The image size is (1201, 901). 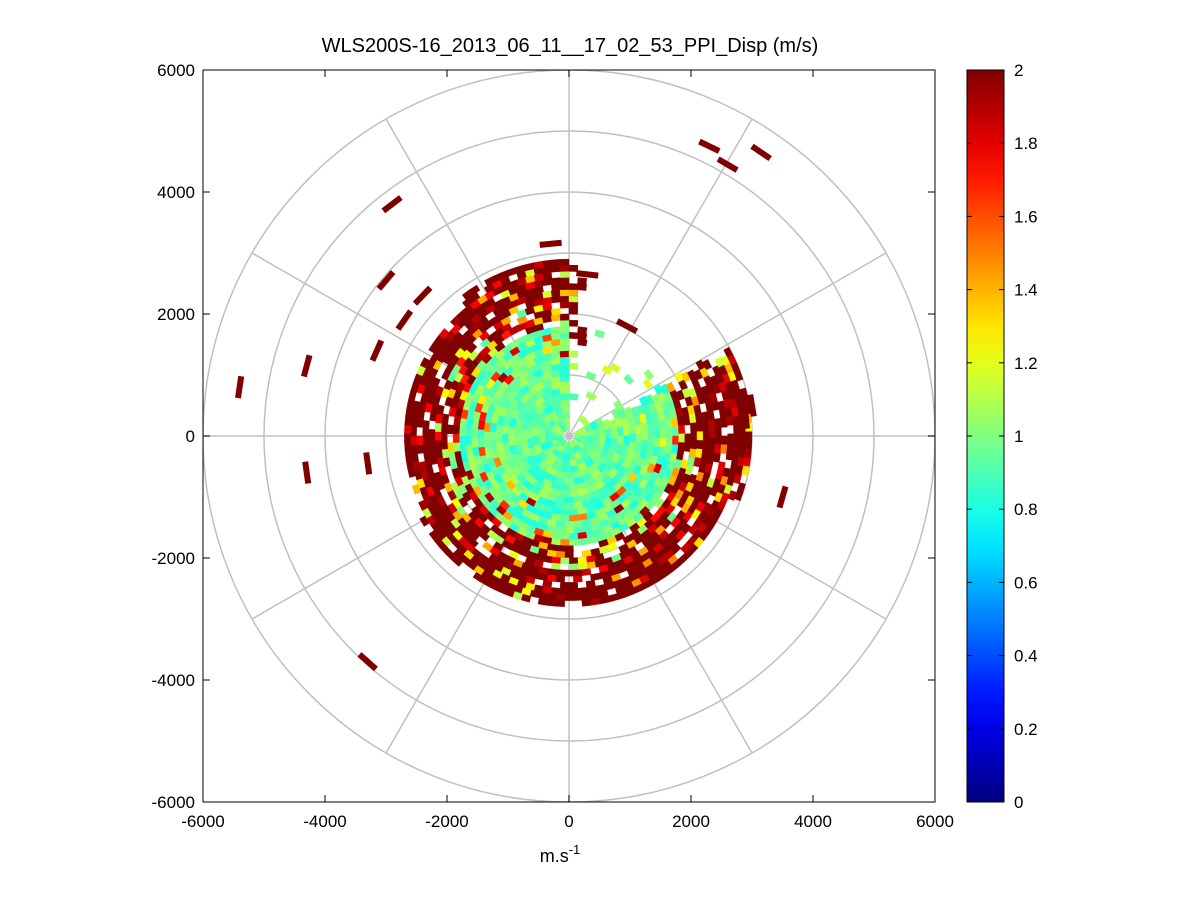 I want to click on x-tick-label: -6000, so click(x=202, y=821).